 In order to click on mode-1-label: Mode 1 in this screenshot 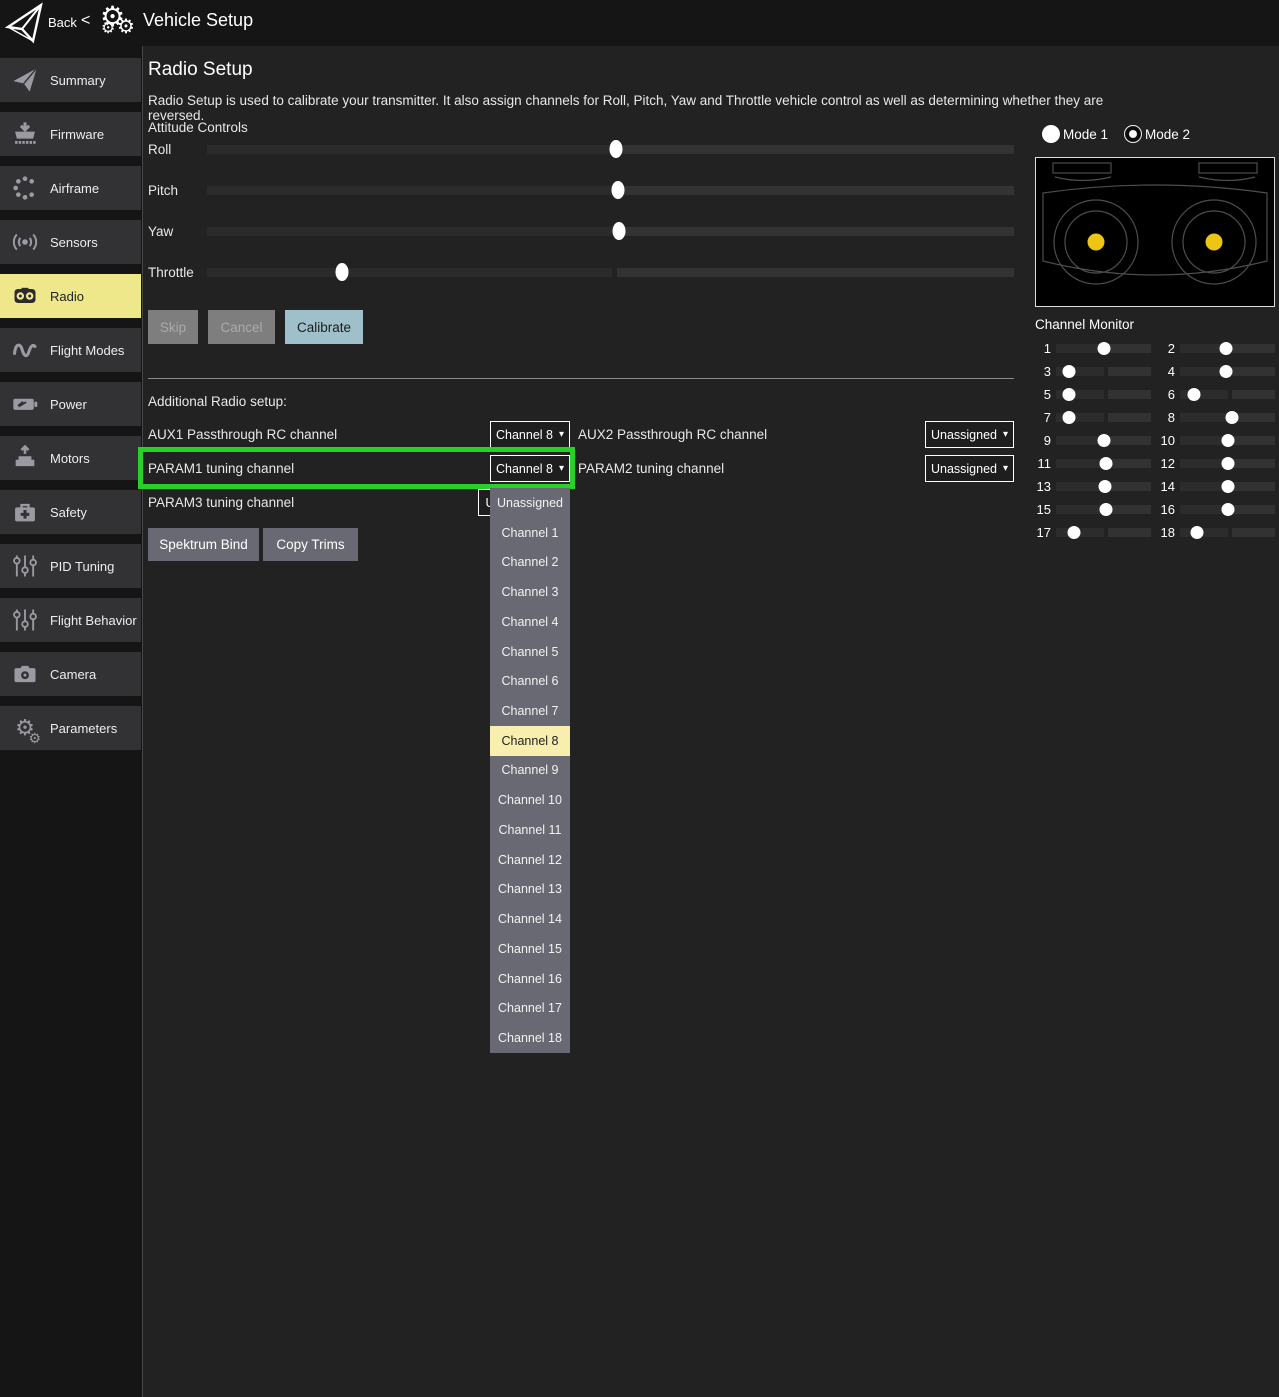, I will do `click(1086, 134)`.